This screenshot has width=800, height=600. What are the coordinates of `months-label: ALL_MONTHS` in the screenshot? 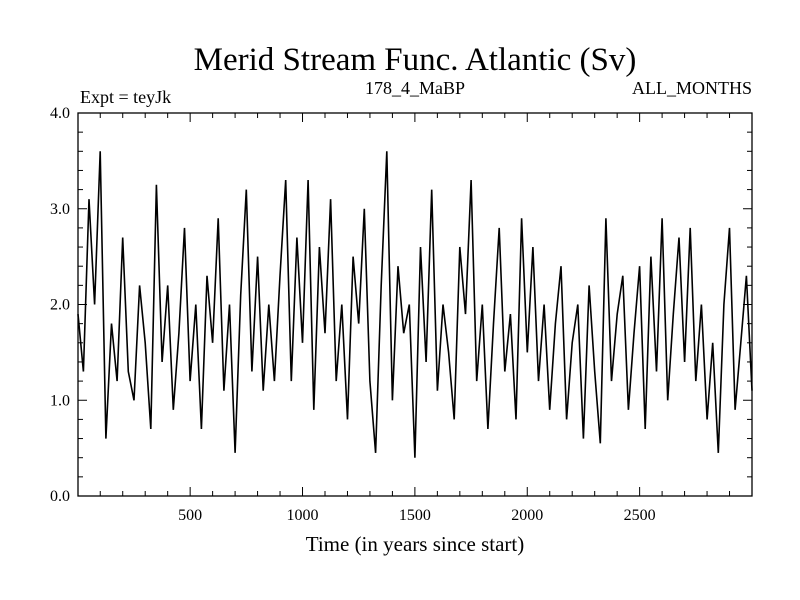 It's located at (692, 88).